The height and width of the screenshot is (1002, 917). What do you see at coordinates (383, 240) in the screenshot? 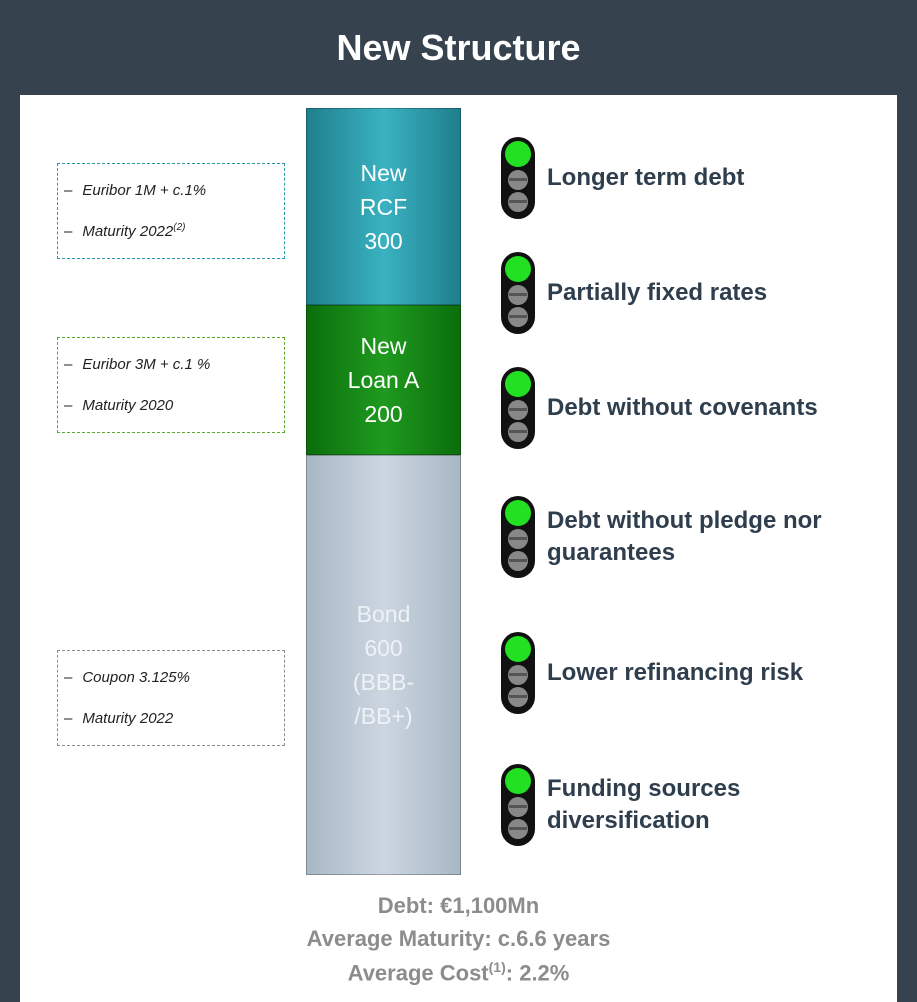
I see `block-label: 300` at bounding box center [383, 240].